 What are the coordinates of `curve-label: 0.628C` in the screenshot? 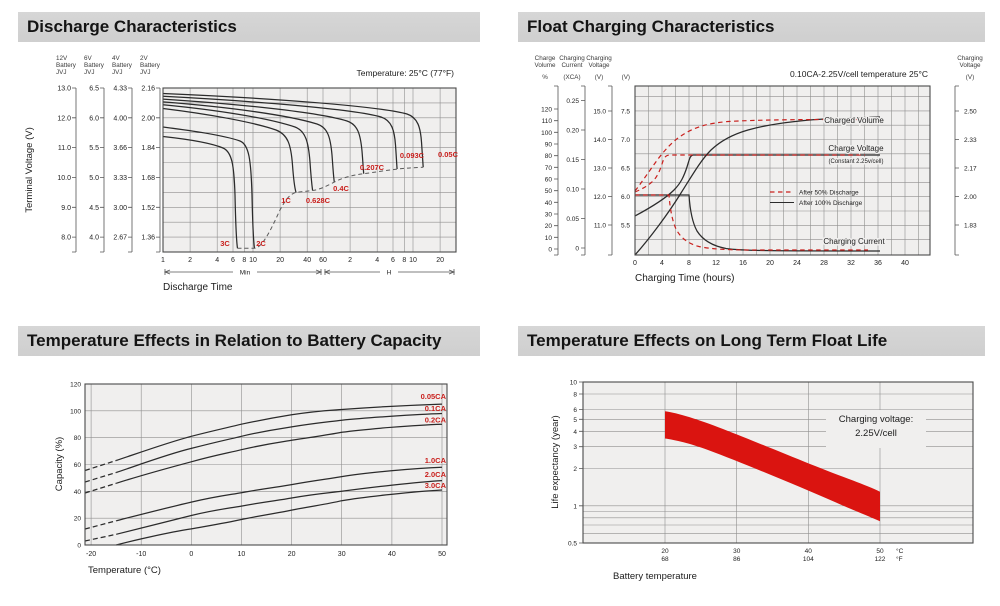 It's located at (318, 200).